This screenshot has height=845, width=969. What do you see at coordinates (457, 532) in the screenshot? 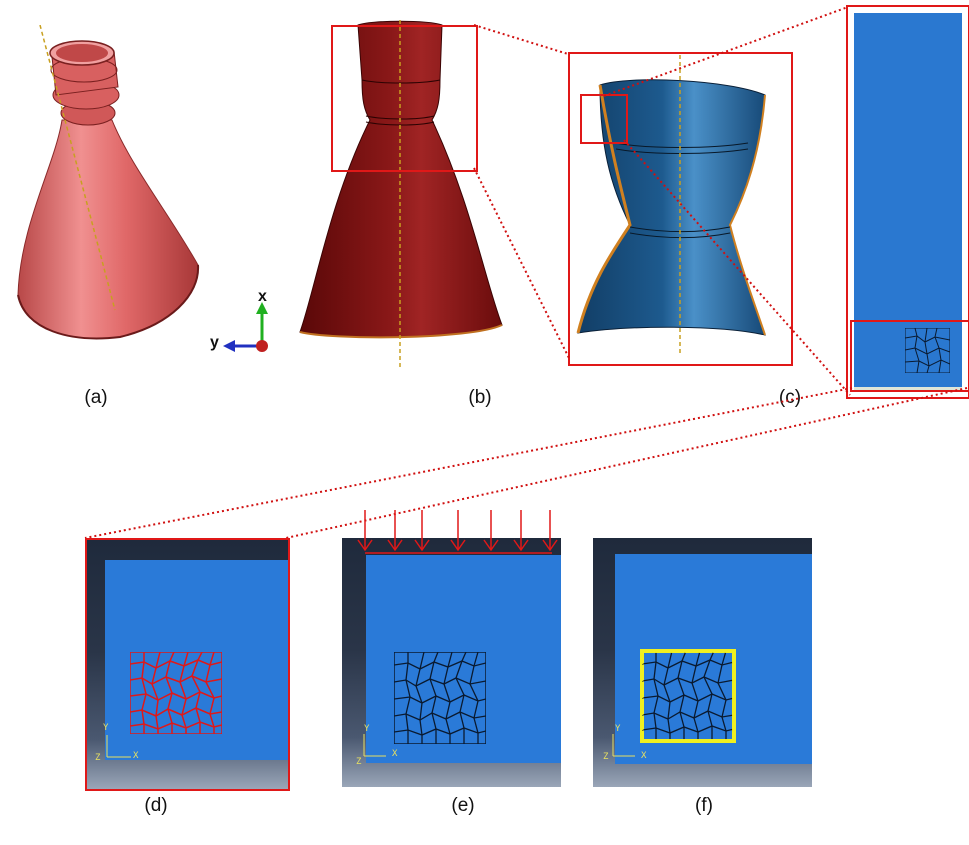
I see `load-arrows` at bounding box center [457, 532].